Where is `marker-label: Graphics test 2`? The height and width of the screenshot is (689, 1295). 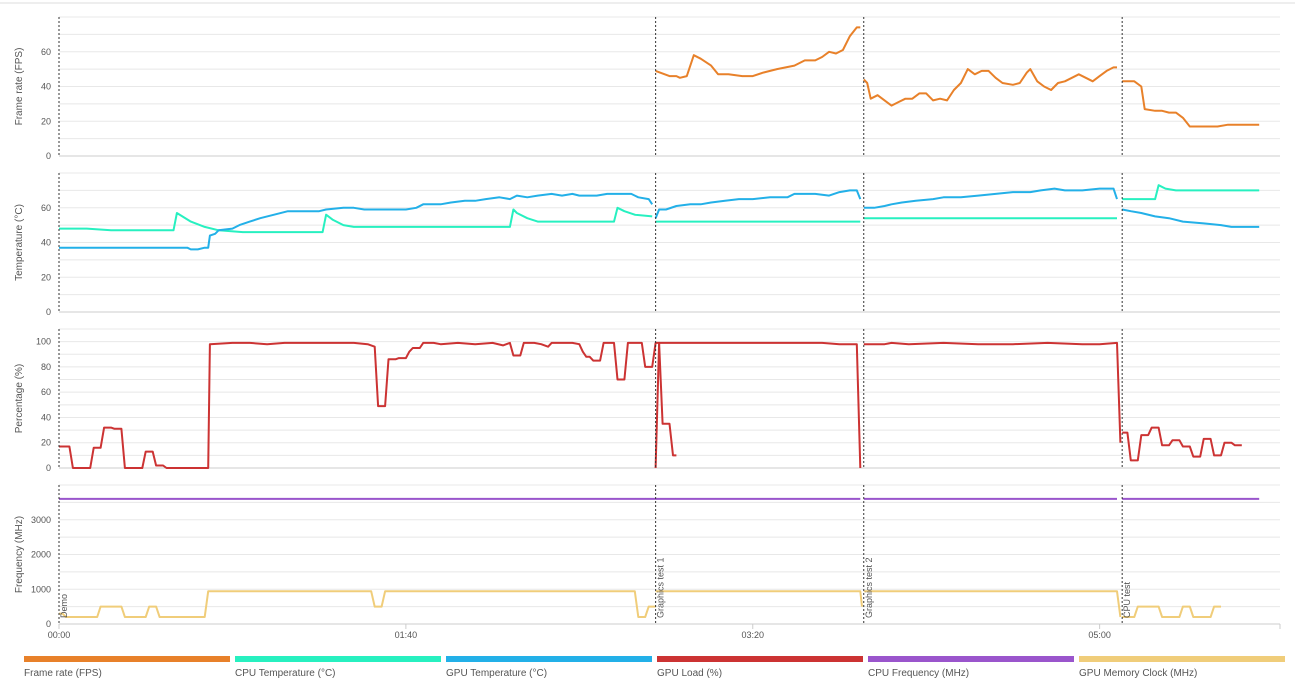
marker-label: Graphics test 2 is located at coordinates (869, 587).